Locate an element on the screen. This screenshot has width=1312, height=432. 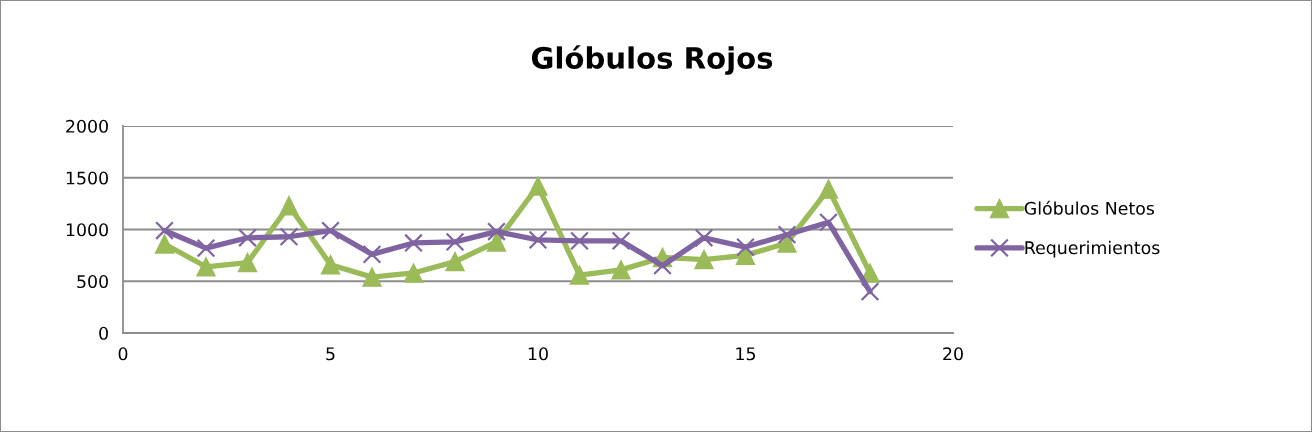
legend-label: Glóbulos Netos is located at coordinates (1089, 207).